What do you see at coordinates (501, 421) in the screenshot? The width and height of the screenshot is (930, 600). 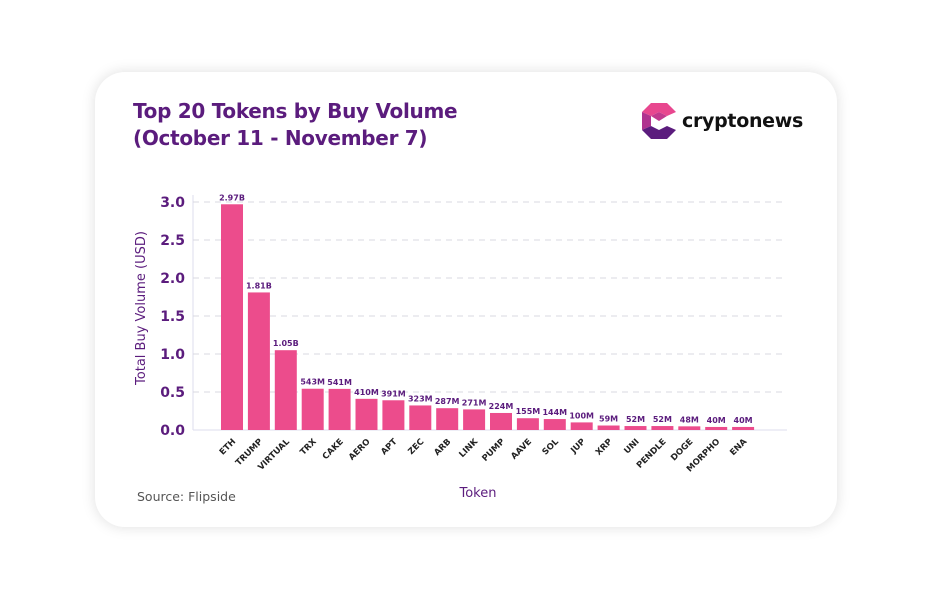 I see `bar-pump` at bounding box center [501, 421].